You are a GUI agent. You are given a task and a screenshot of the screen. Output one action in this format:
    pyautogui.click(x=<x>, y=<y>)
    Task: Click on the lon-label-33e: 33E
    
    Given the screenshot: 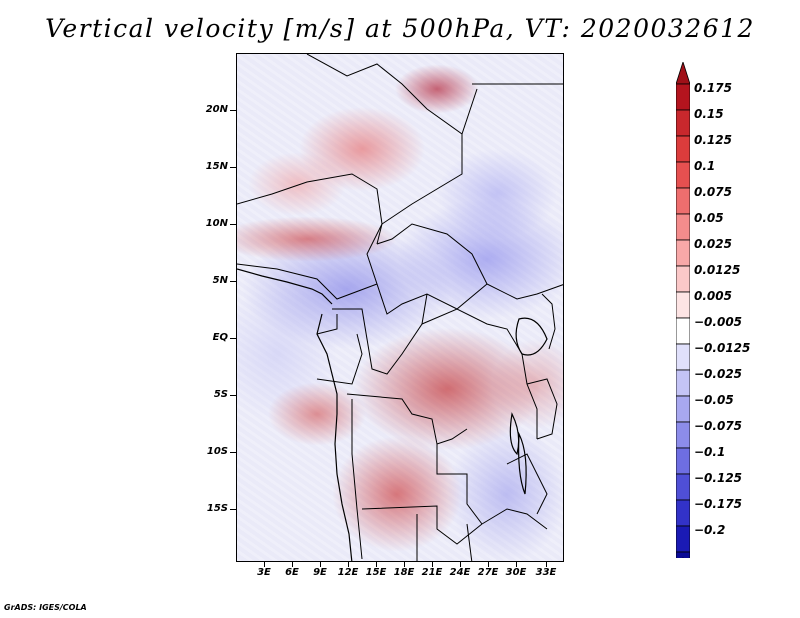 What is the action you would take?
    pyautogui.click(x=546, y=572)
    